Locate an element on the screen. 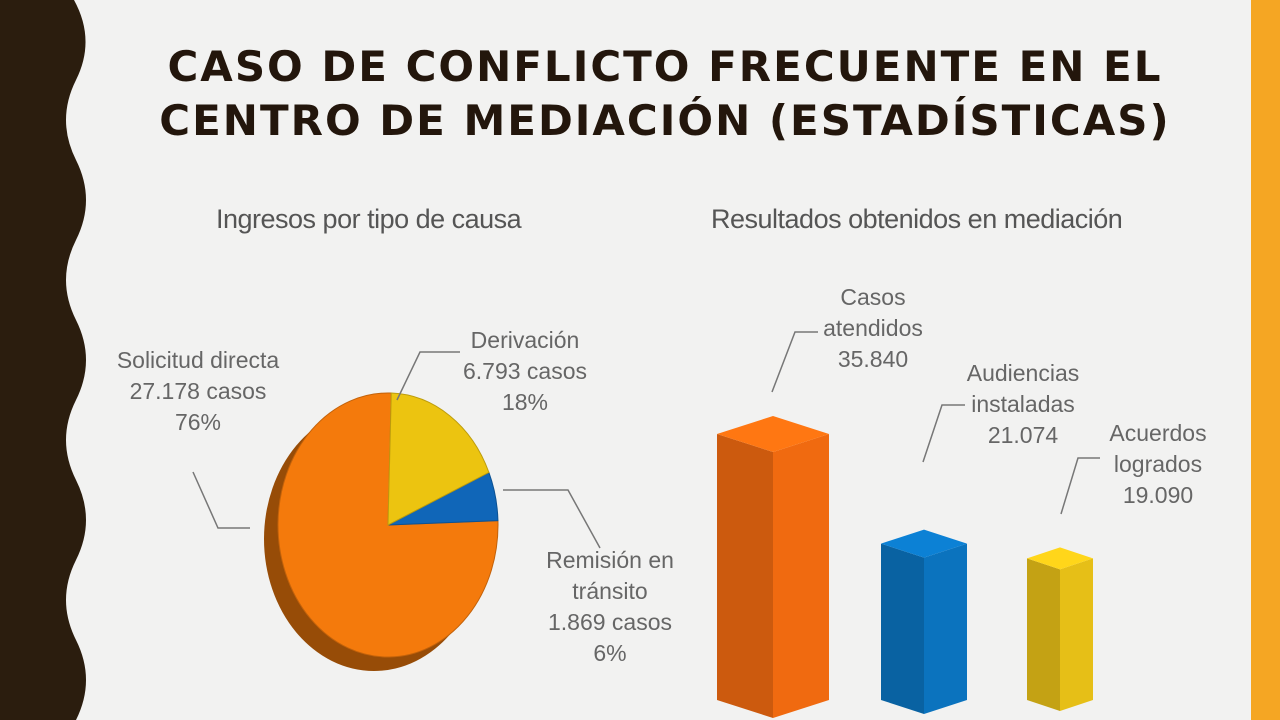 The image size is (1280, 720). pie-leader-remision is located at coordinates (552, 519).